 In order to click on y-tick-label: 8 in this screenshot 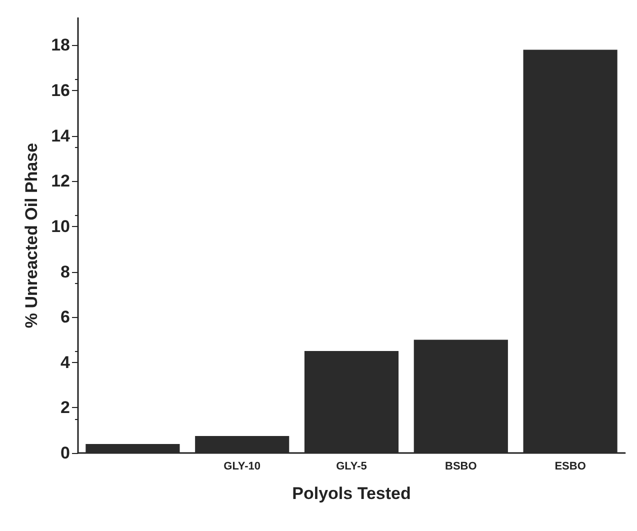, I will do `click(65, 272)`.